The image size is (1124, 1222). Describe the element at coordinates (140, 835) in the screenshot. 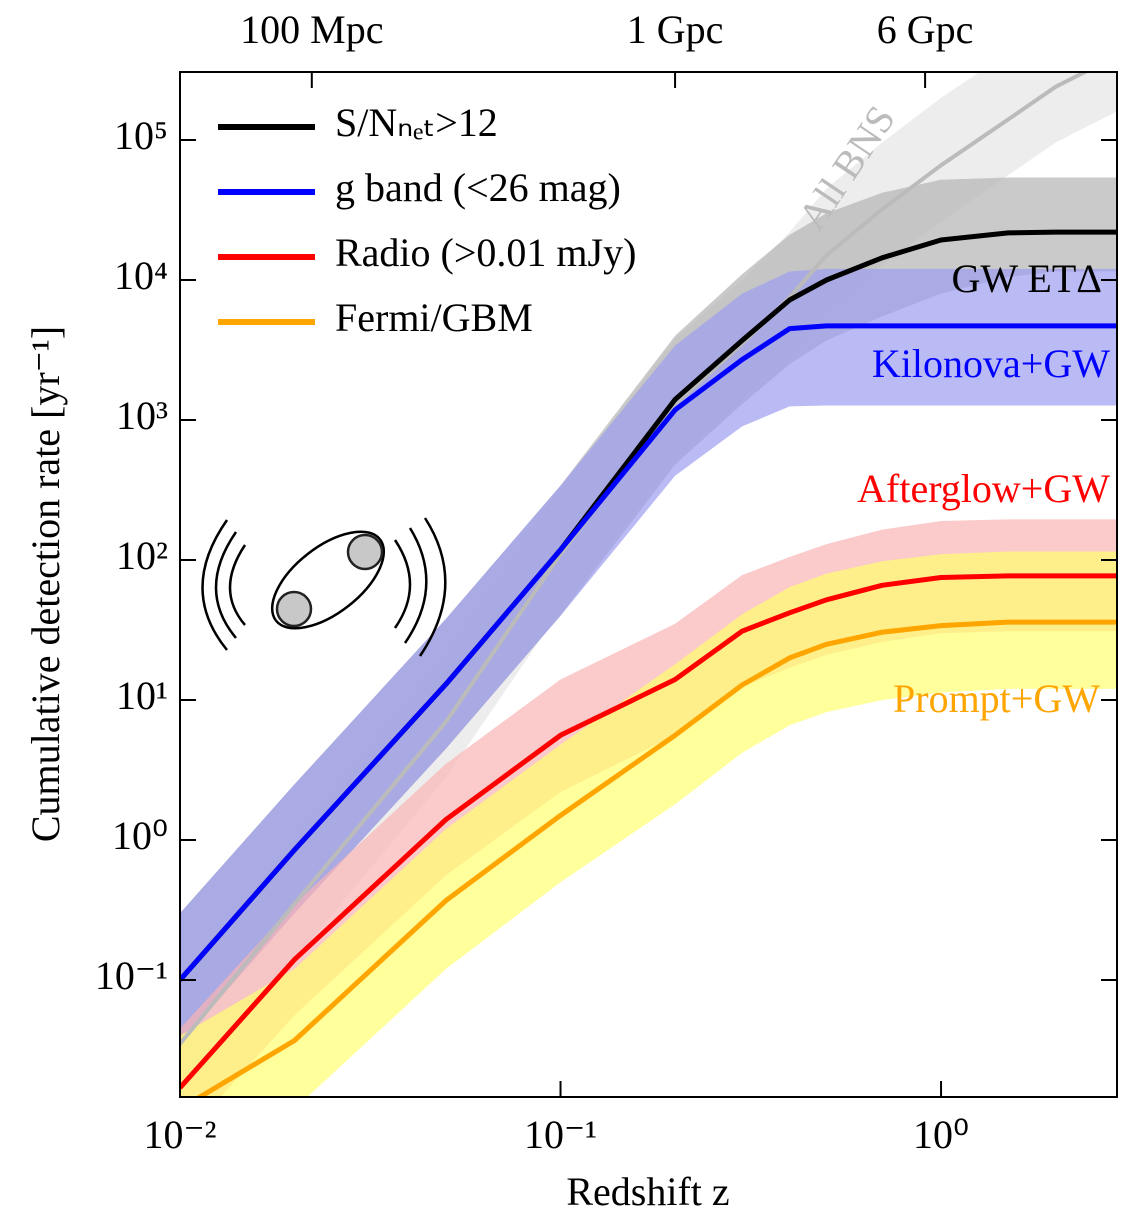

I see `y-tick-label: 10⁰` at that location.